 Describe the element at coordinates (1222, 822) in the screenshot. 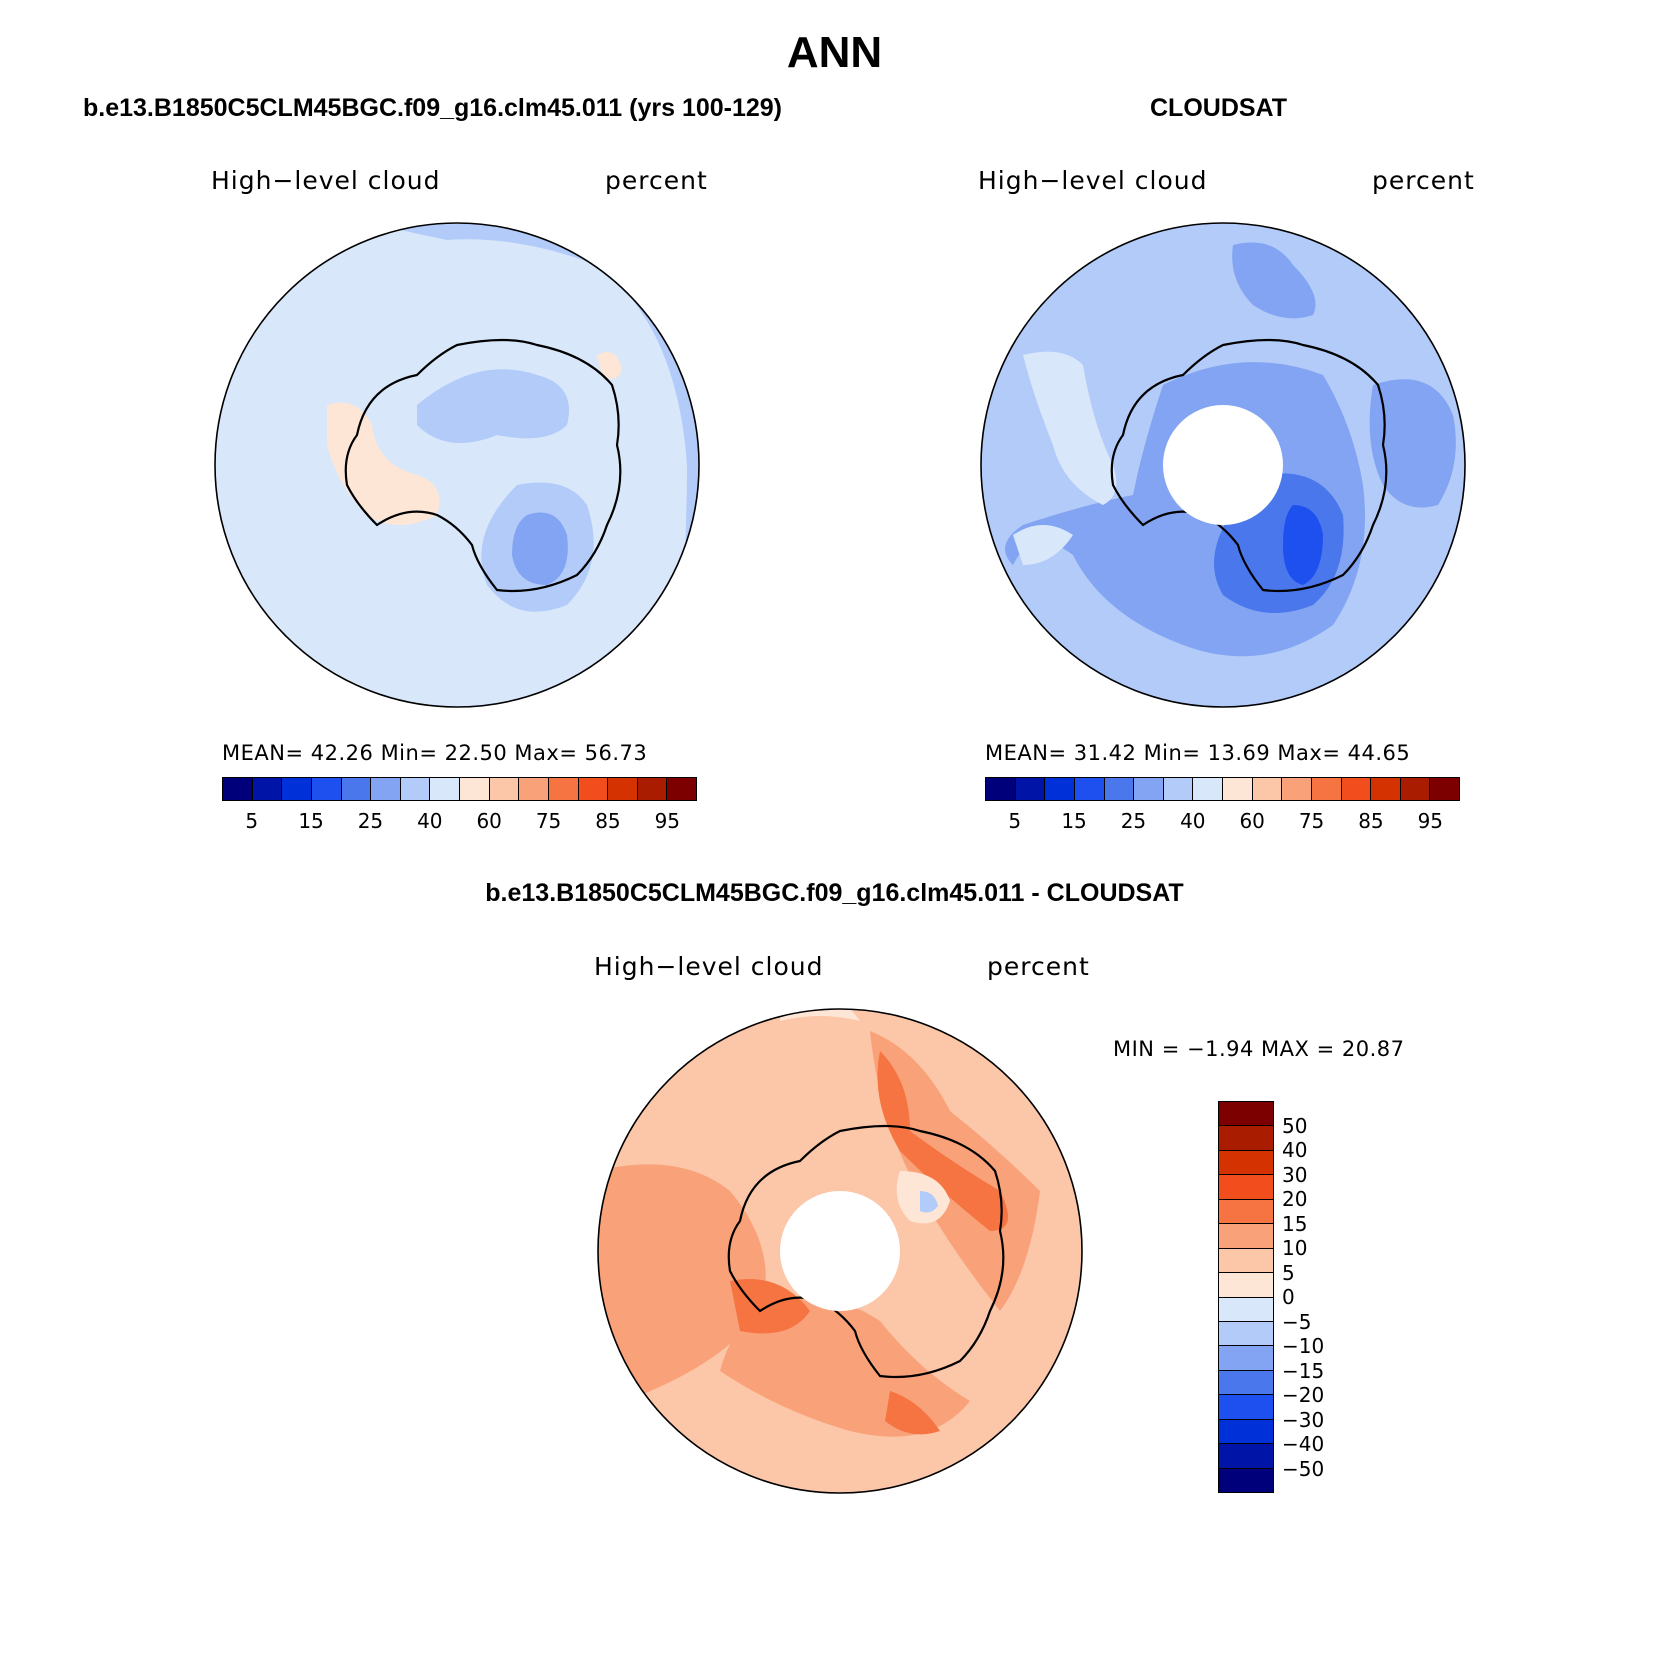

I see `obs-colorbar-ticks: 5 15 25 40 60 75 85 95` at that location.